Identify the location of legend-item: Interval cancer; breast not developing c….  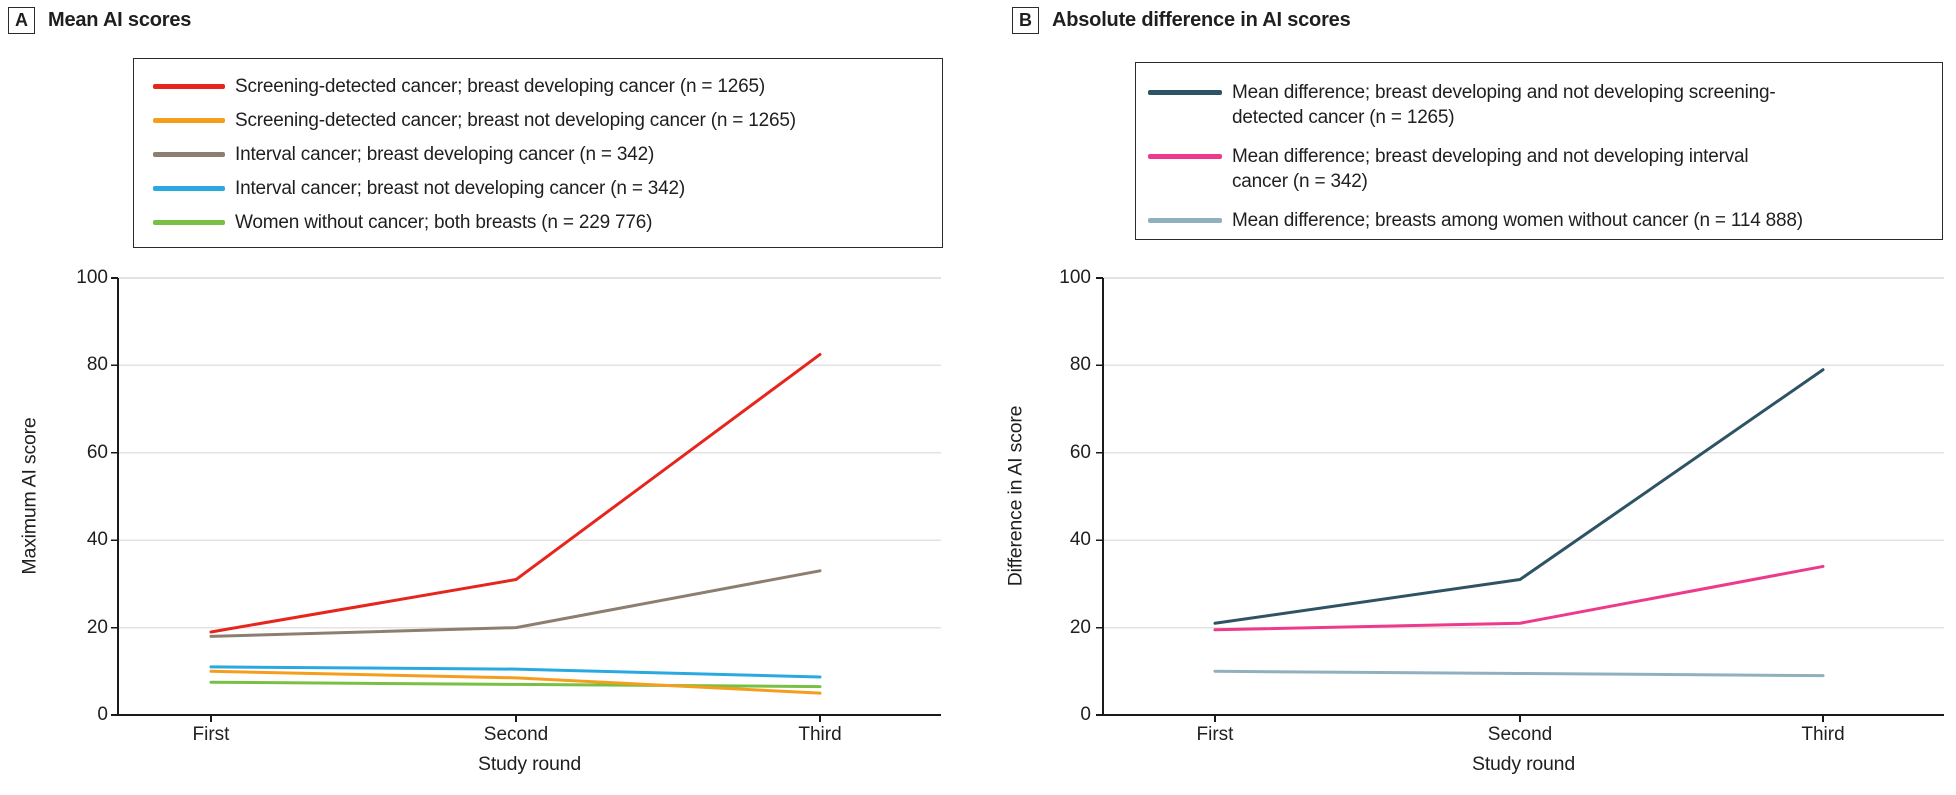
(547, 193).